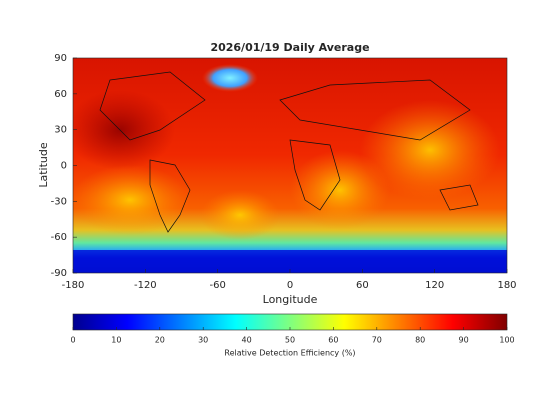  What do you see at coordinates (333, 340) in the screenshot?
I see `colorbar-tick-label: 60` at bounding box center [333, 340].